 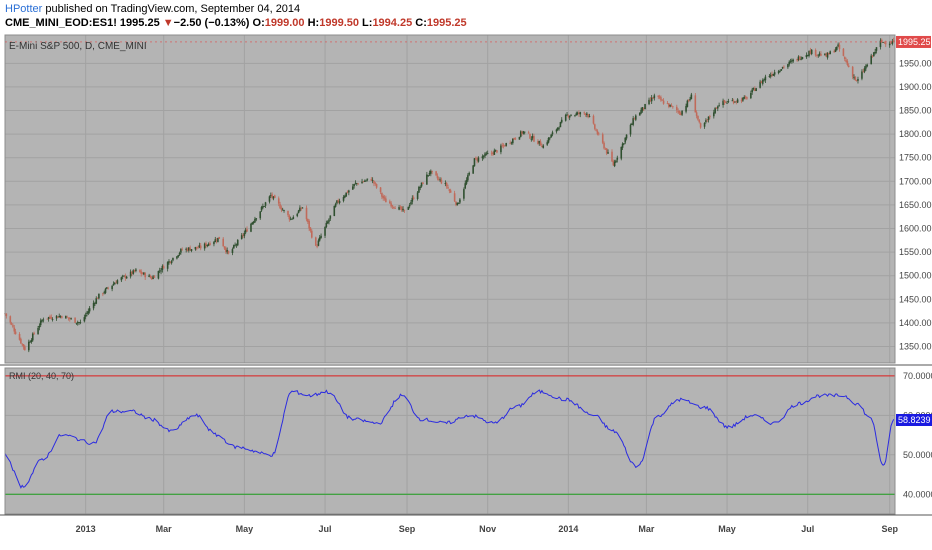 I want to click on price-tick-label: 1500.00, so click(x=915, y=276).